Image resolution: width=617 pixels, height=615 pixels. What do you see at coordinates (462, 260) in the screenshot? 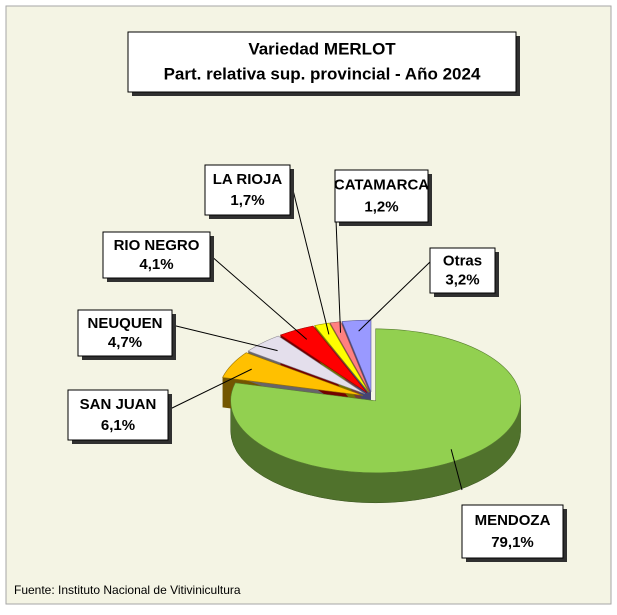
I see `category-label: Otras` at bounding box center [462, 260].